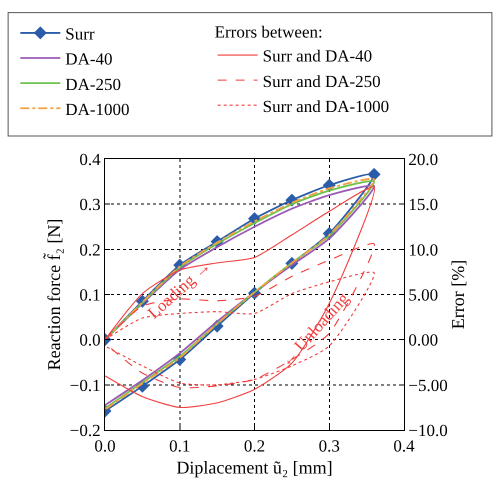 The image size is (503, 497). Describe the element at coordinates (428, 385) in the screenshot. I see `y2-tick-label: −5.00` at that location.